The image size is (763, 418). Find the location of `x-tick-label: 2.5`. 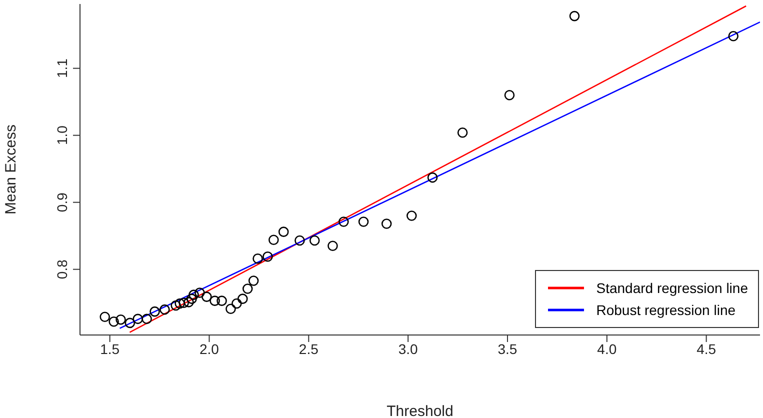

x-tick-label: 2.5 is located at coordinates (308, 348).